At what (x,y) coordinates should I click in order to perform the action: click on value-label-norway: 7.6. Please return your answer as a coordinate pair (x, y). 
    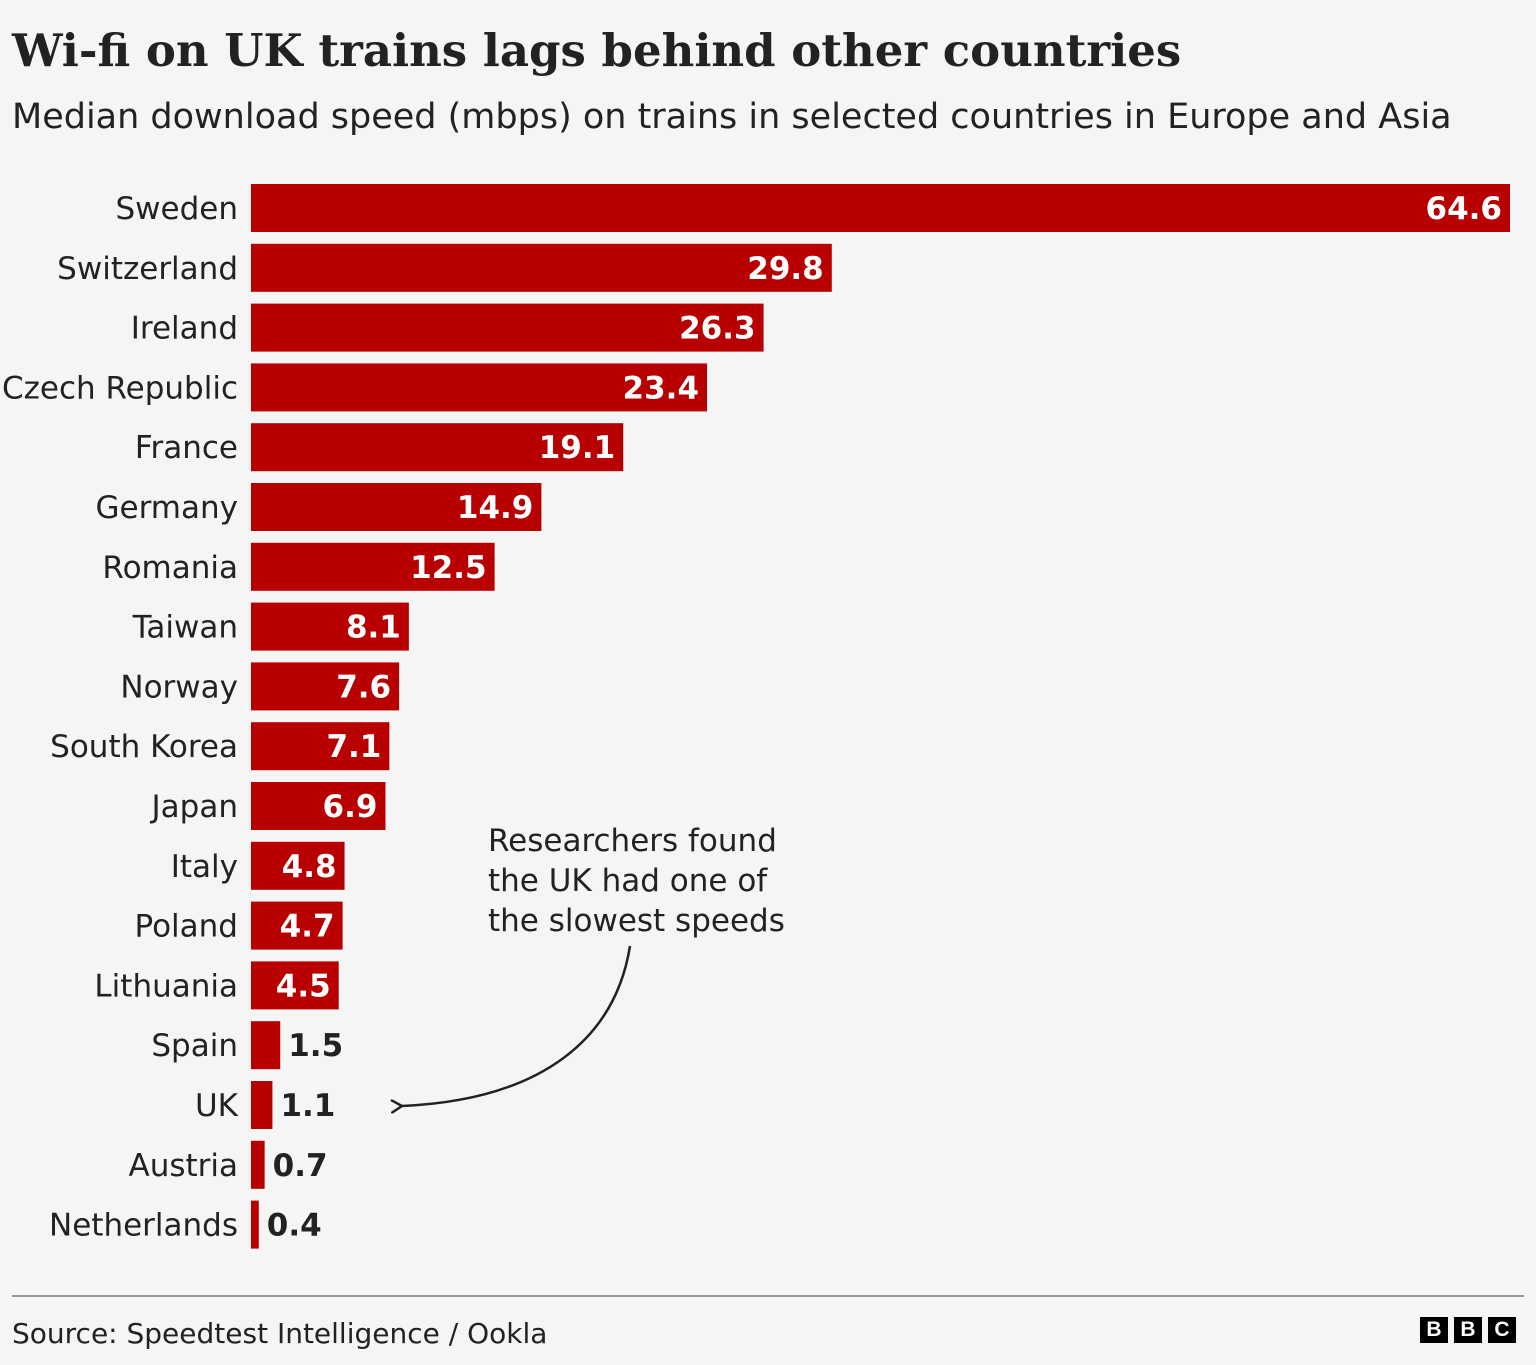
    Looking at the image, I should click on (363, 687).